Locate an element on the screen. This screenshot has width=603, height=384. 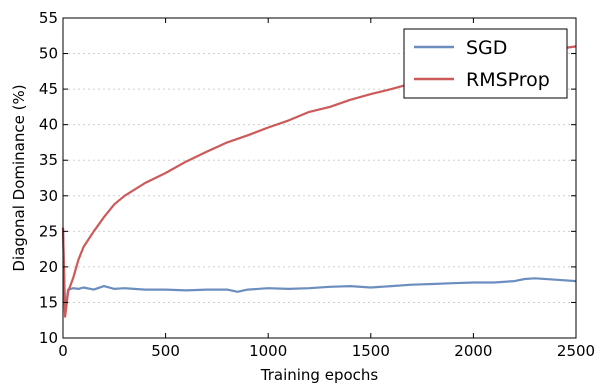
y-tick-label: 55 is located at coordinates (48, 18).